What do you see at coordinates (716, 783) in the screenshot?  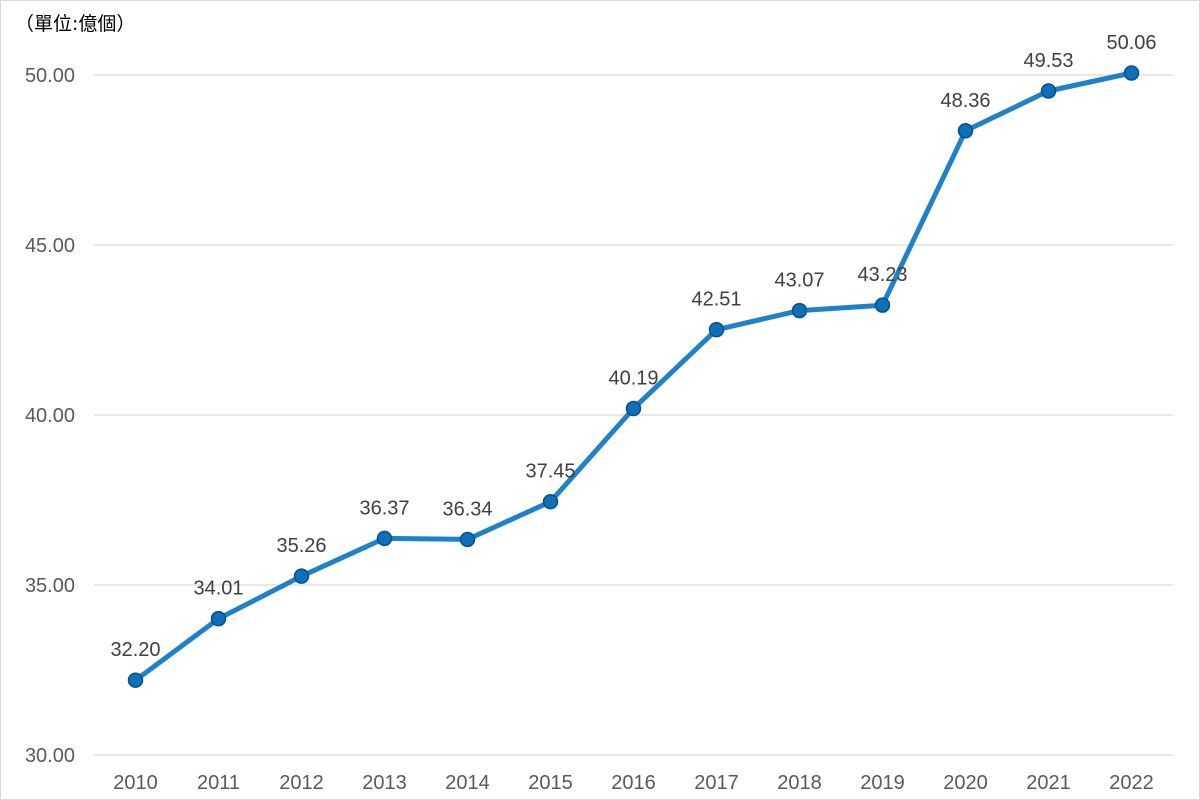 I see `x-tick-label: 2017` at bounding box center [716, 783].